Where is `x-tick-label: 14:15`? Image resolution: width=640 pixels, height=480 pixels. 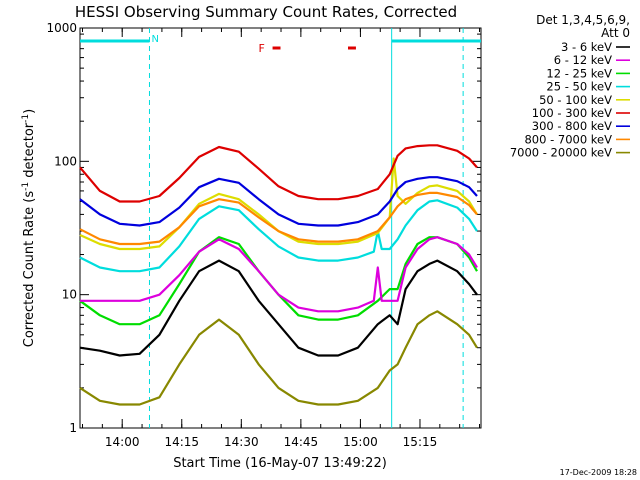 x-tick-label: 14:15 is located at coordinates (181, 442).